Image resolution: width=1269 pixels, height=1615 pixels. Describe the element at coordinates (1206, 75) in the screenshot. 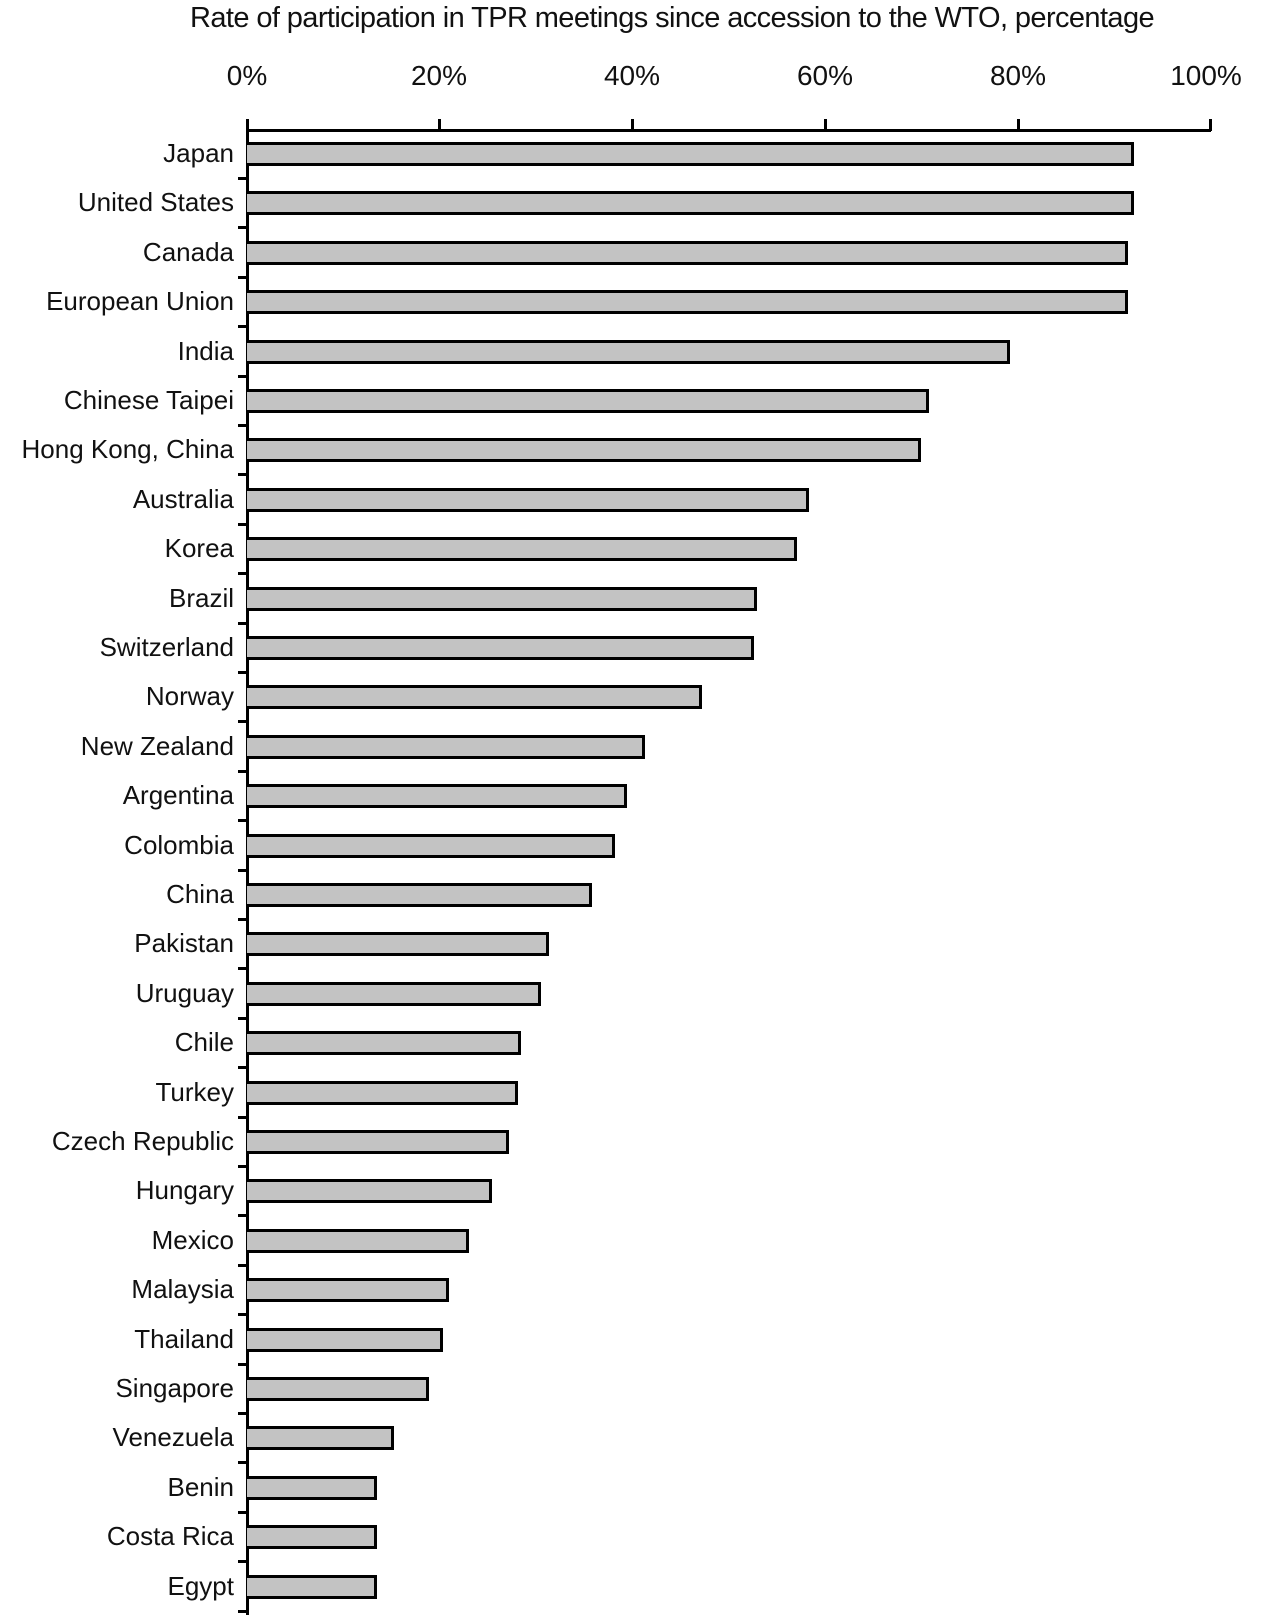

I see `x-tick-label: 100%` at that location.